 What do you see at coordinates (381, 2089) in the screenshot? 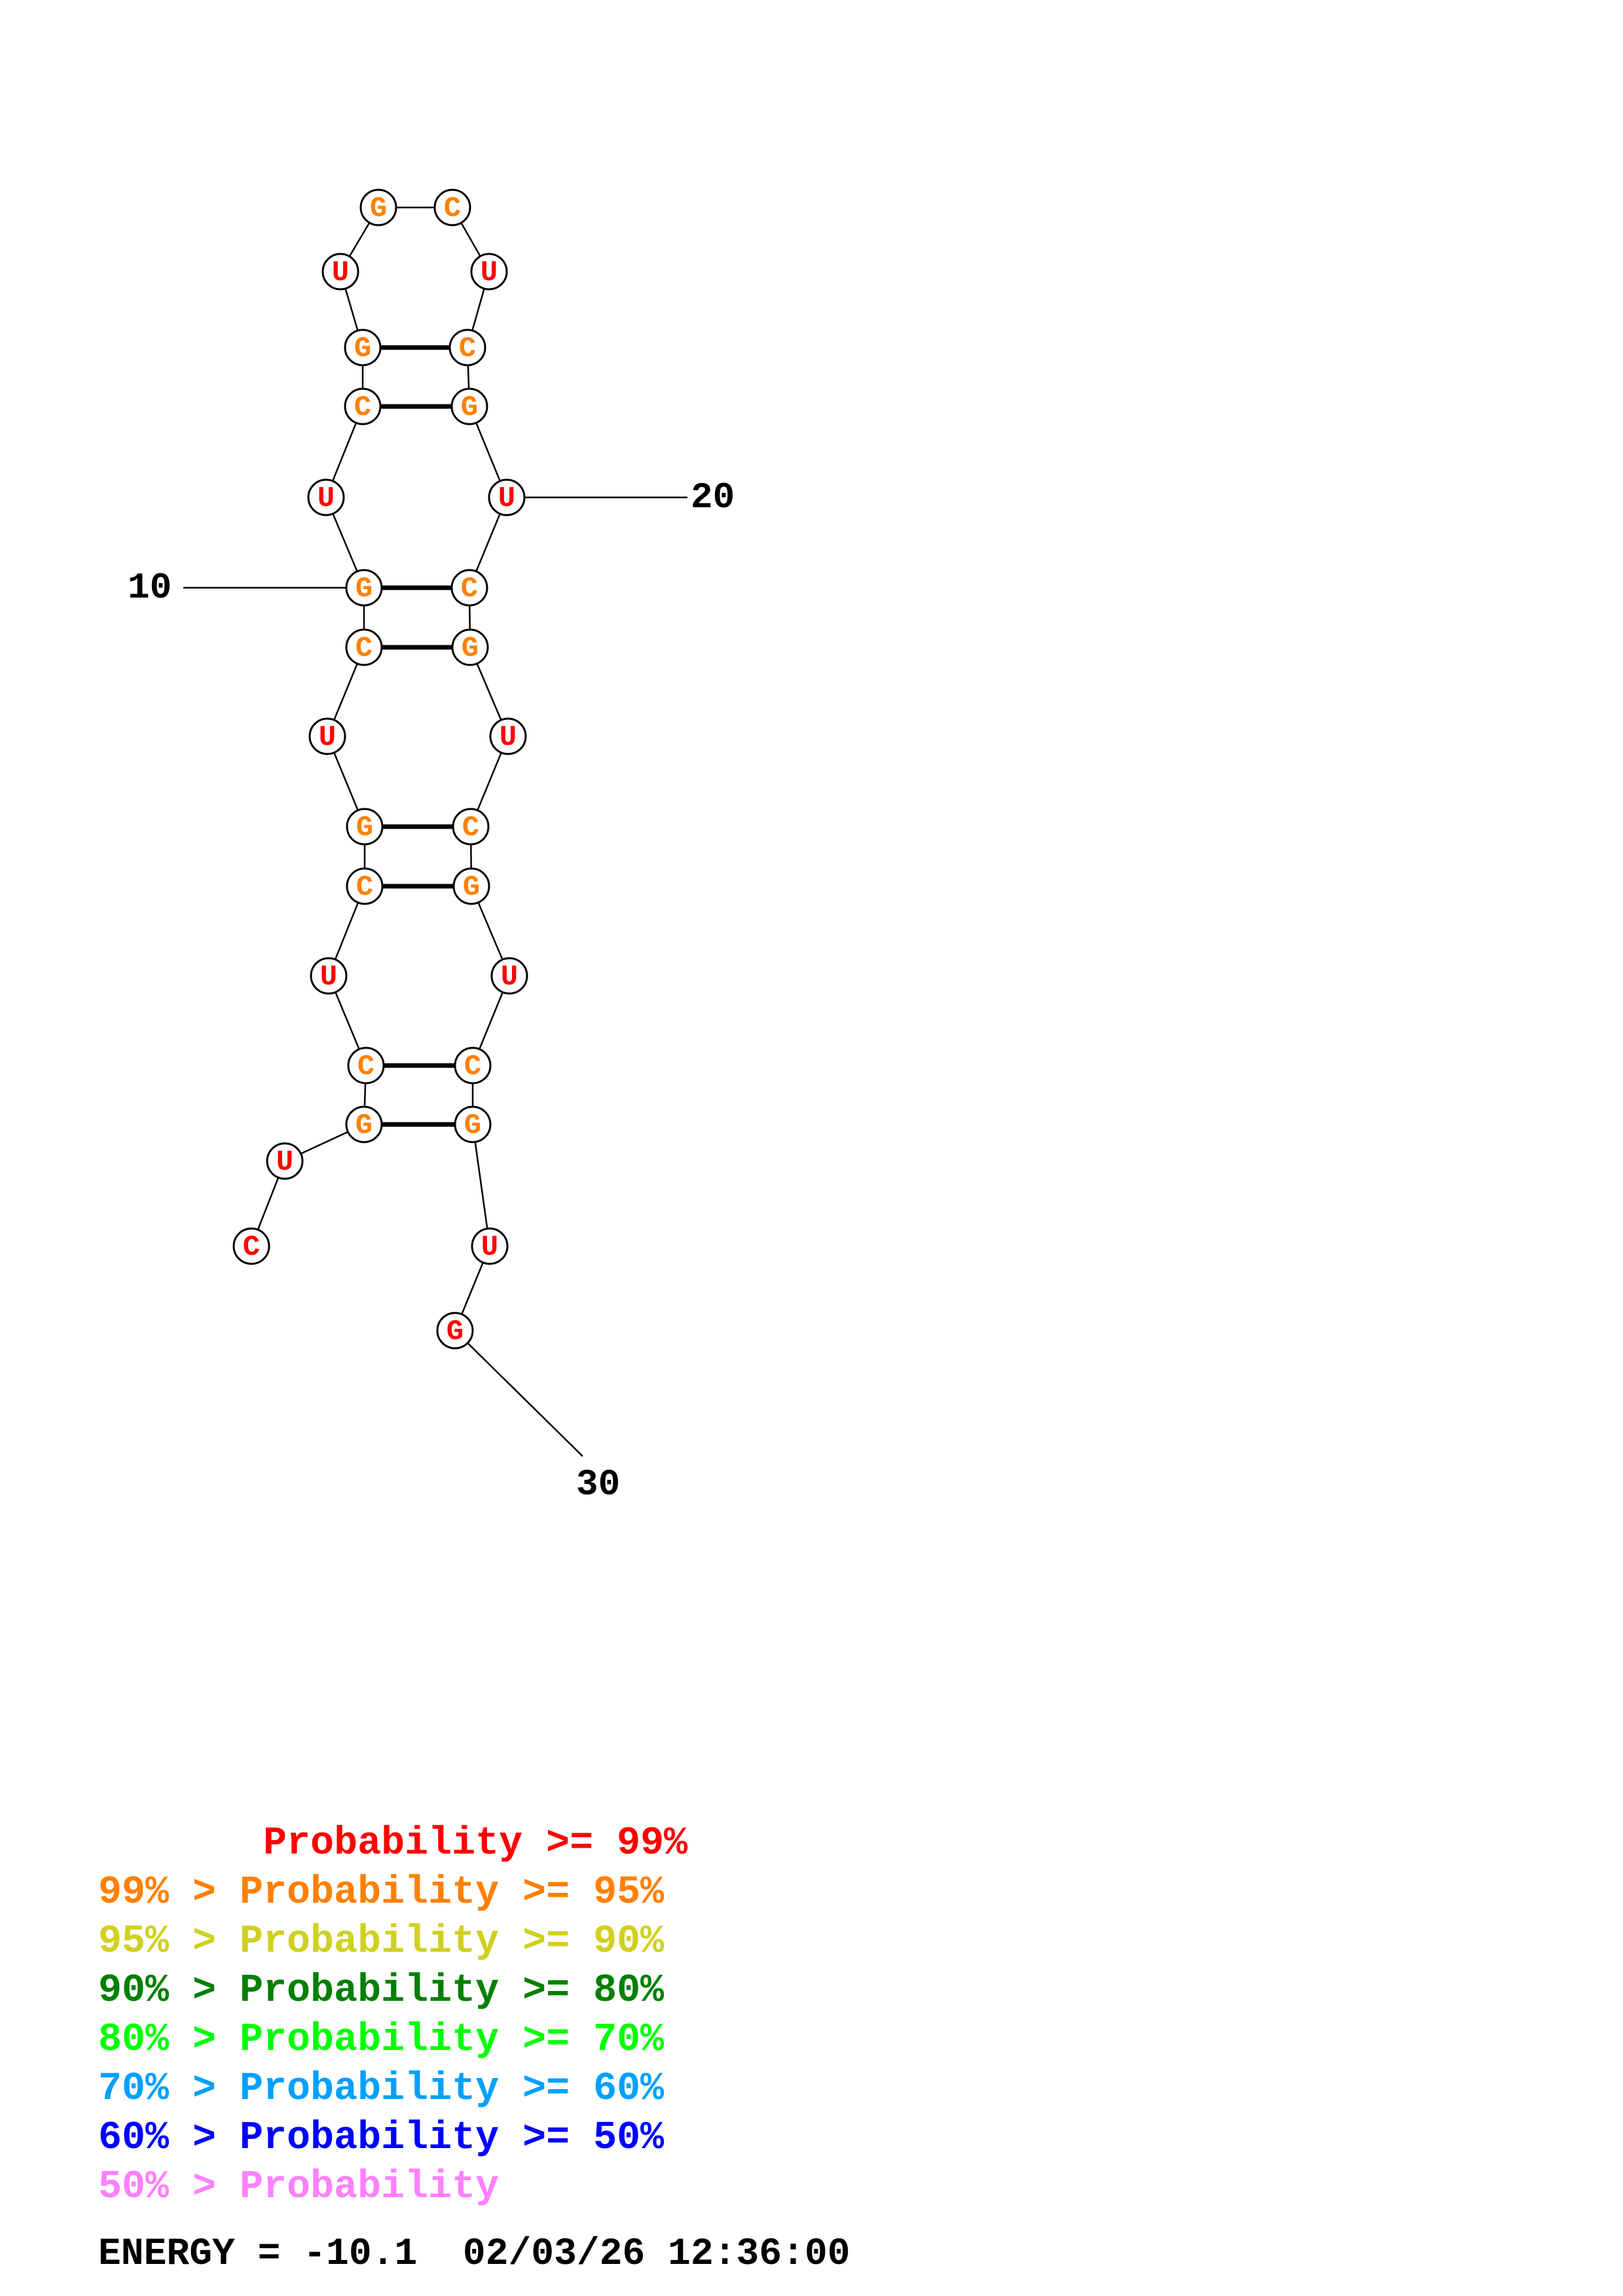
I see `legend-text: 70% > Probability >= 60%` at bounding box center [381, 2089].